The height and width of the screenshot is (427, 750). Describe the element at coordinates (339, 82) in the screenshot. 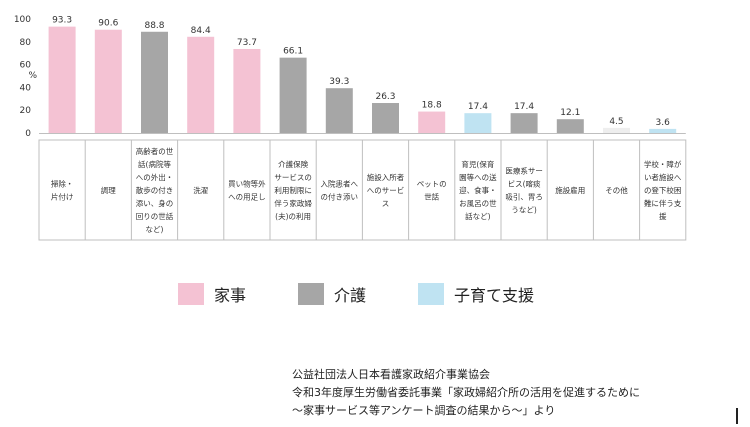

I see `bar-value-label: 39.3` at that location.